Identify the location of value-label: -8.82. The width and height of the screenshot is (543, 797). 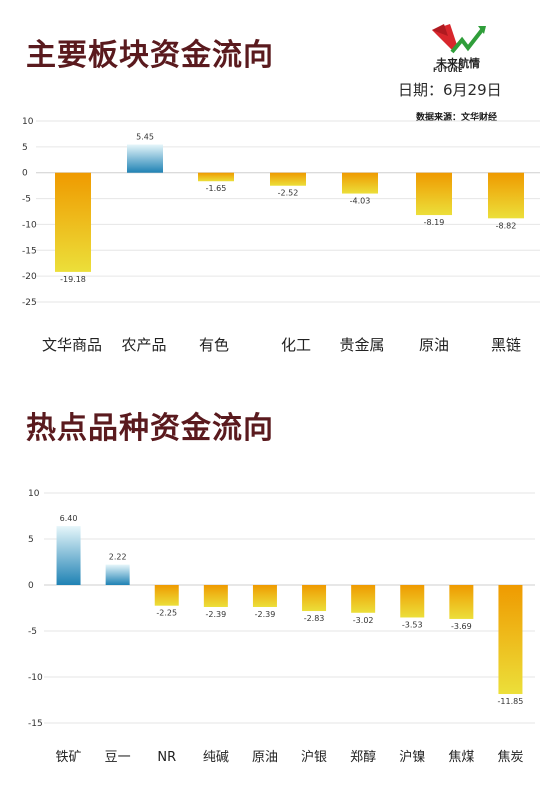
(506, 225).